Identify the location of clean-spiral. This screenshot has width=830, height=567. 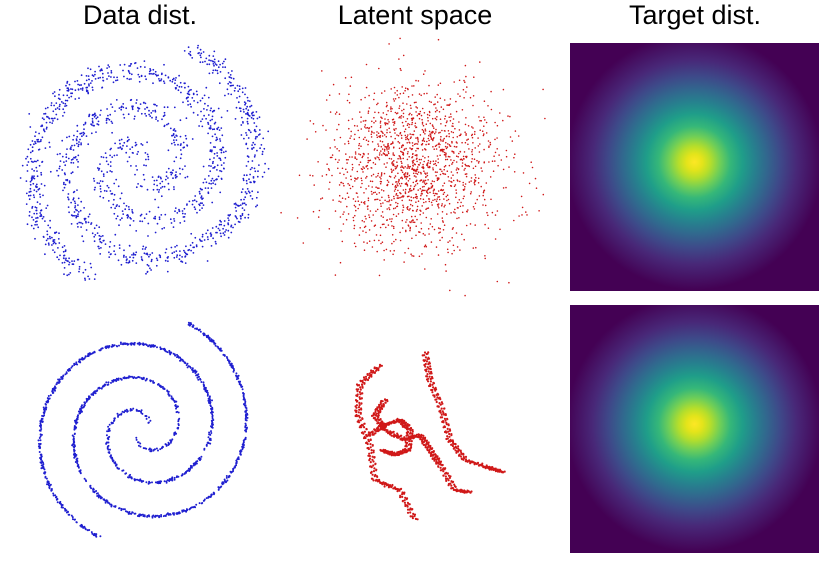
(143, 429).